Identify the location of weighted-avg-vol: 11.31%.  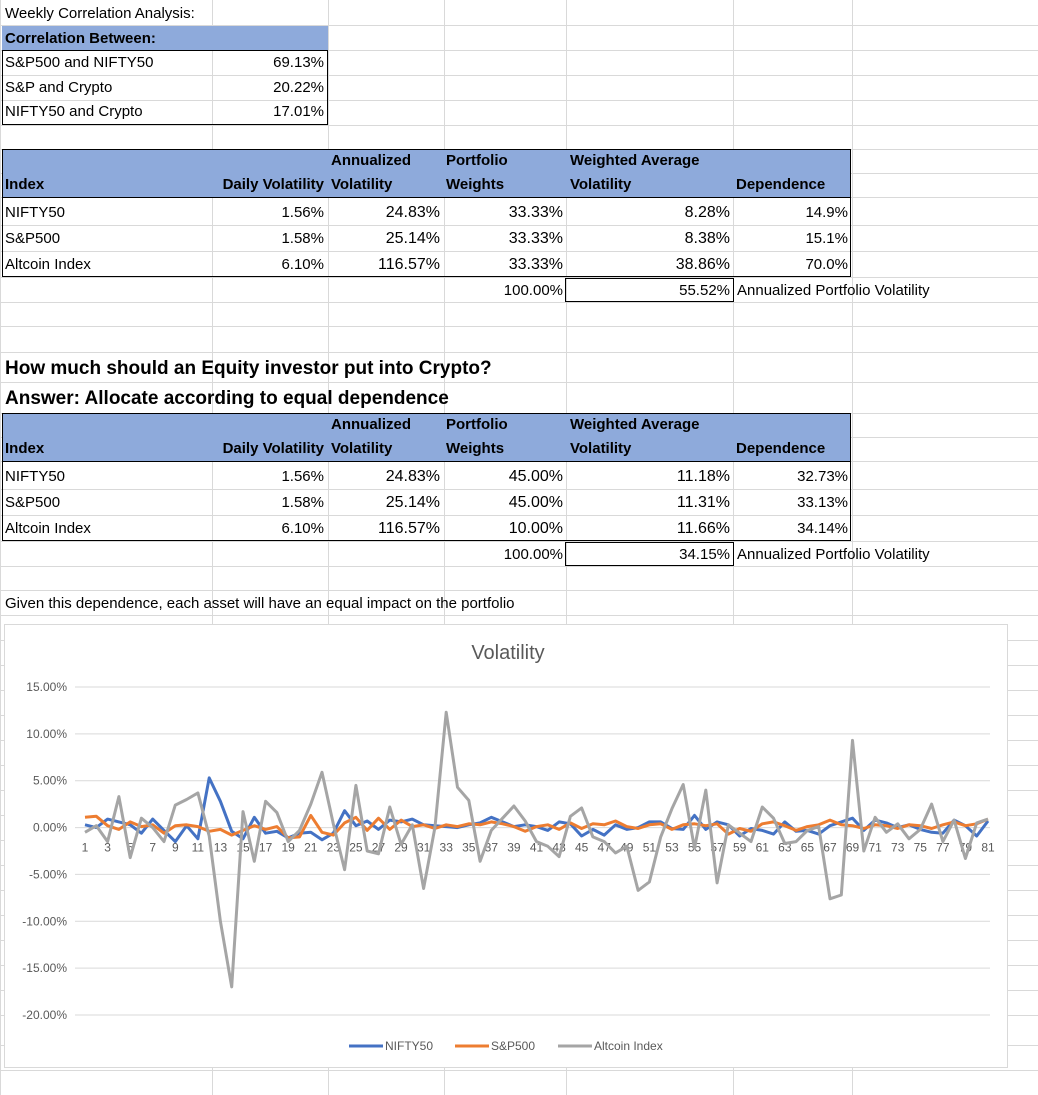
(703, 502).